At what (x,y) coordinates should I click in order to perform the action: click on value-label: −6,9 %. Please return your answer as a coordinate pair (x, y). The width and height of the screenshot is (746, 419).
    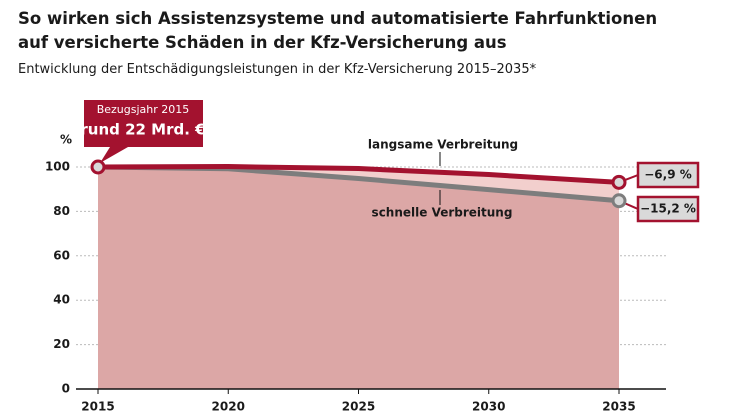
    Looking at the image, I should click on (668, 175).